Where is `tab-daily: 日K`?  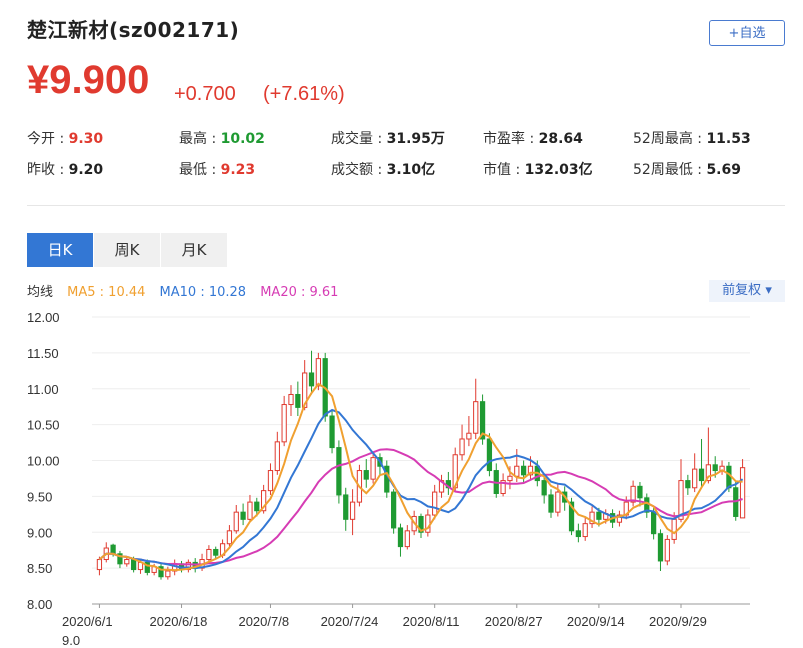
tab-daily: 日K is located at coordinates (60, 250).